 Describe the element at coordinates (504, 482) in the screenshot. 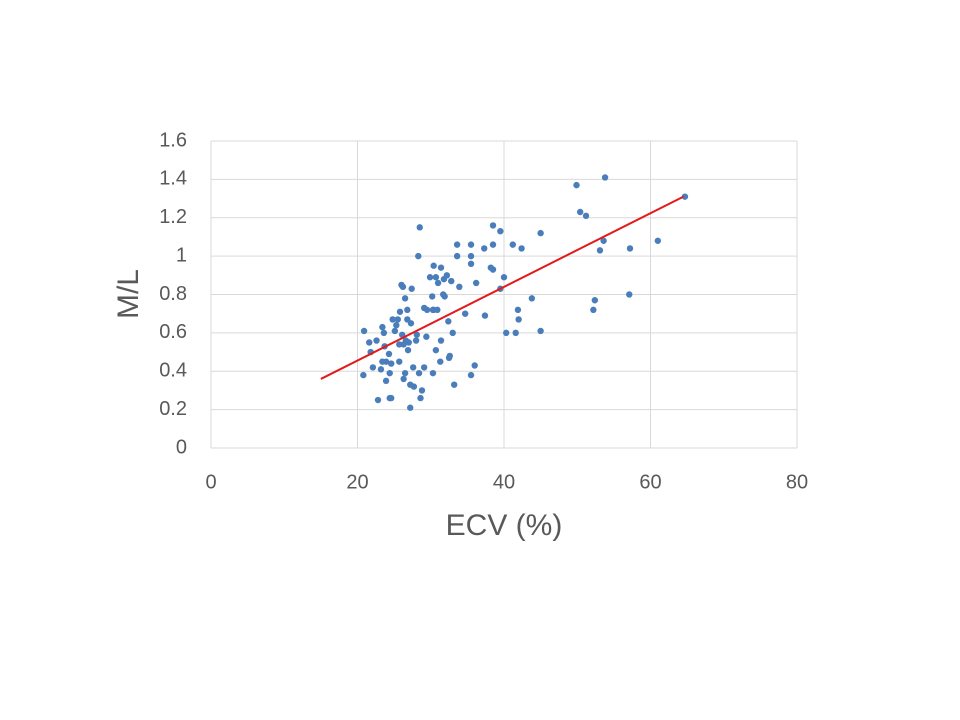

I see `x-tick-label: 40` at that location.